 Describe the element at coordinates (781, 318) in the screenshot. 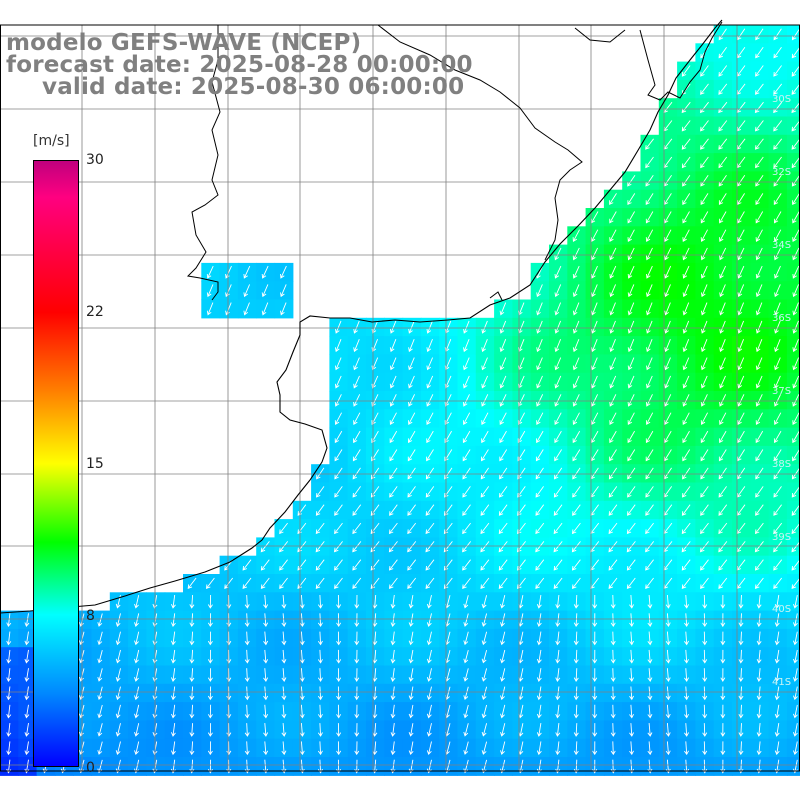

I see `lat-label: 36S` at that location.